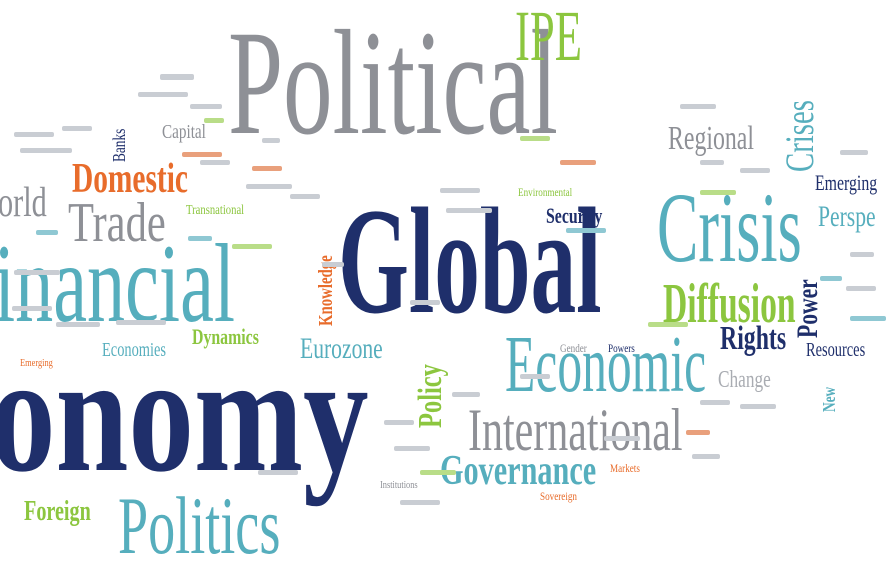 This screenshot has width=892, height=570. What do you see at coordinates (518, 471) in the screenshot?
I see `word-governance: Governance` at bounding box center [518, 471].